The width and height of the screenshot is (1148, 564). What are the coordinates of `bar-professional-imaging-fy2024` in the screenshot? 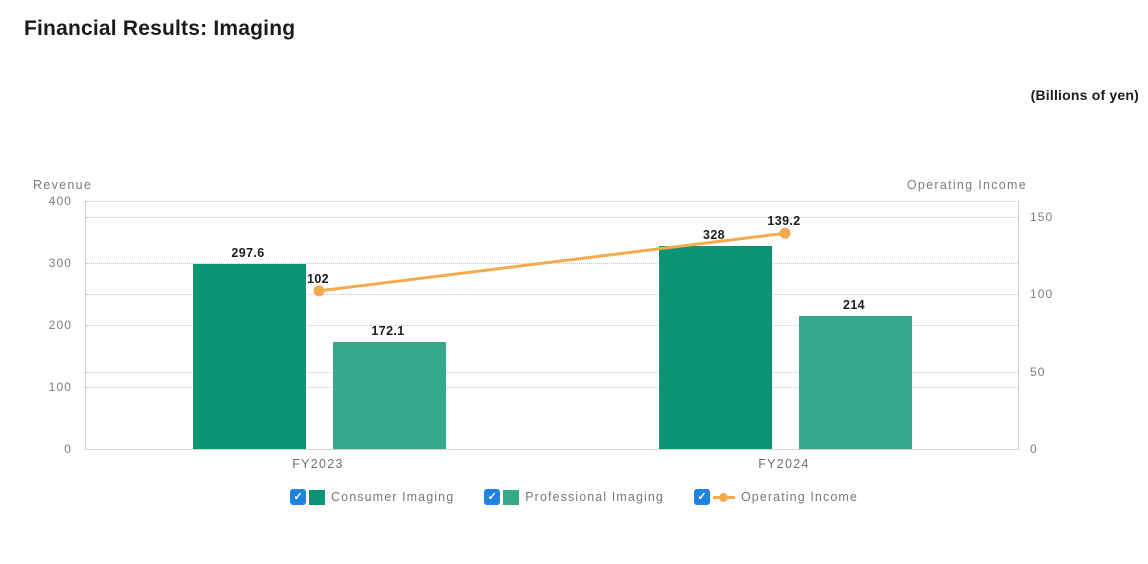 It's located at (855, 382).